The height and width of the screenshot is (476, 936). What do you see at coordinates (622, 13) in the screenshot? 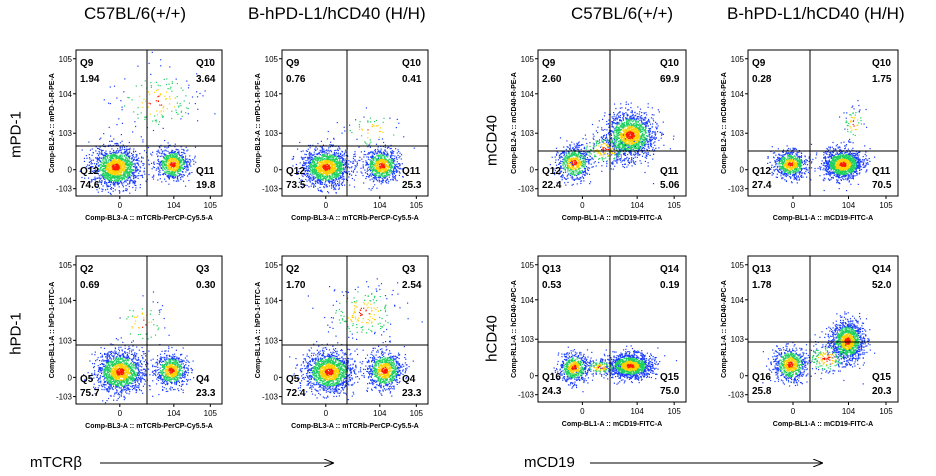
I see `column-title-3: C57BL/6(+/+)` at bounding box center [622, 13].